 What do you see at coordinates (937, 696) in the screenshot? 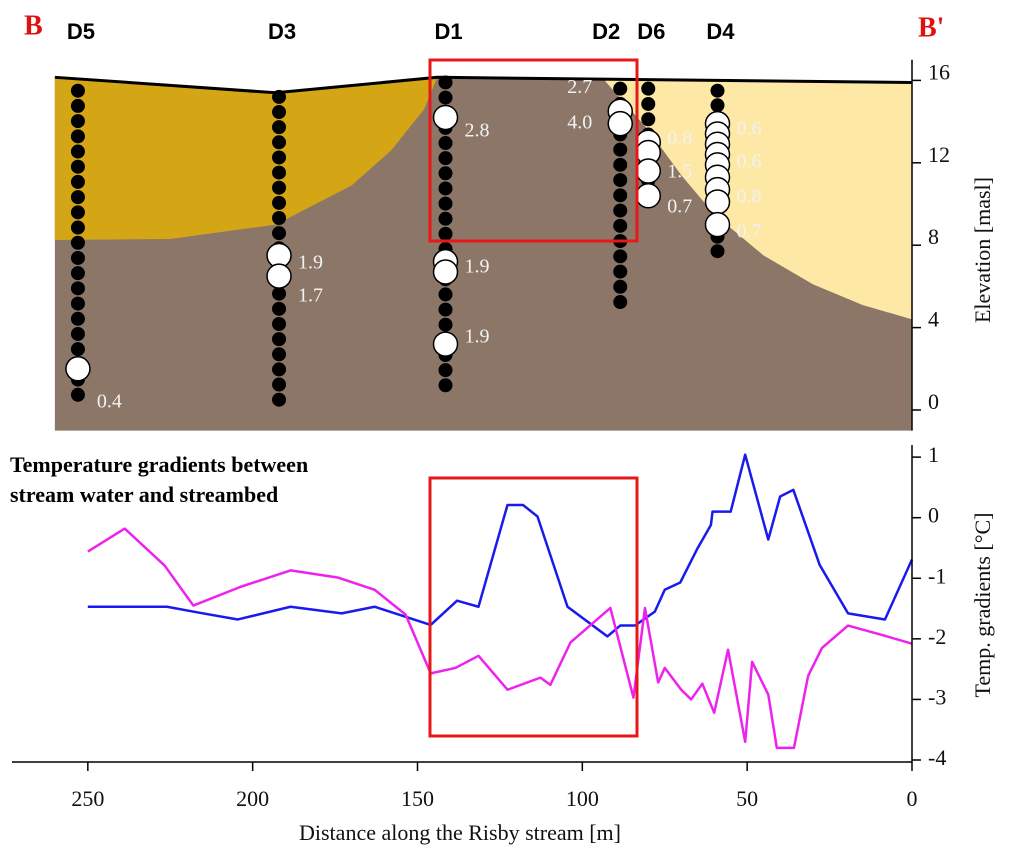
I see `y-tick-label: -3` at bounding box center [937, 696].